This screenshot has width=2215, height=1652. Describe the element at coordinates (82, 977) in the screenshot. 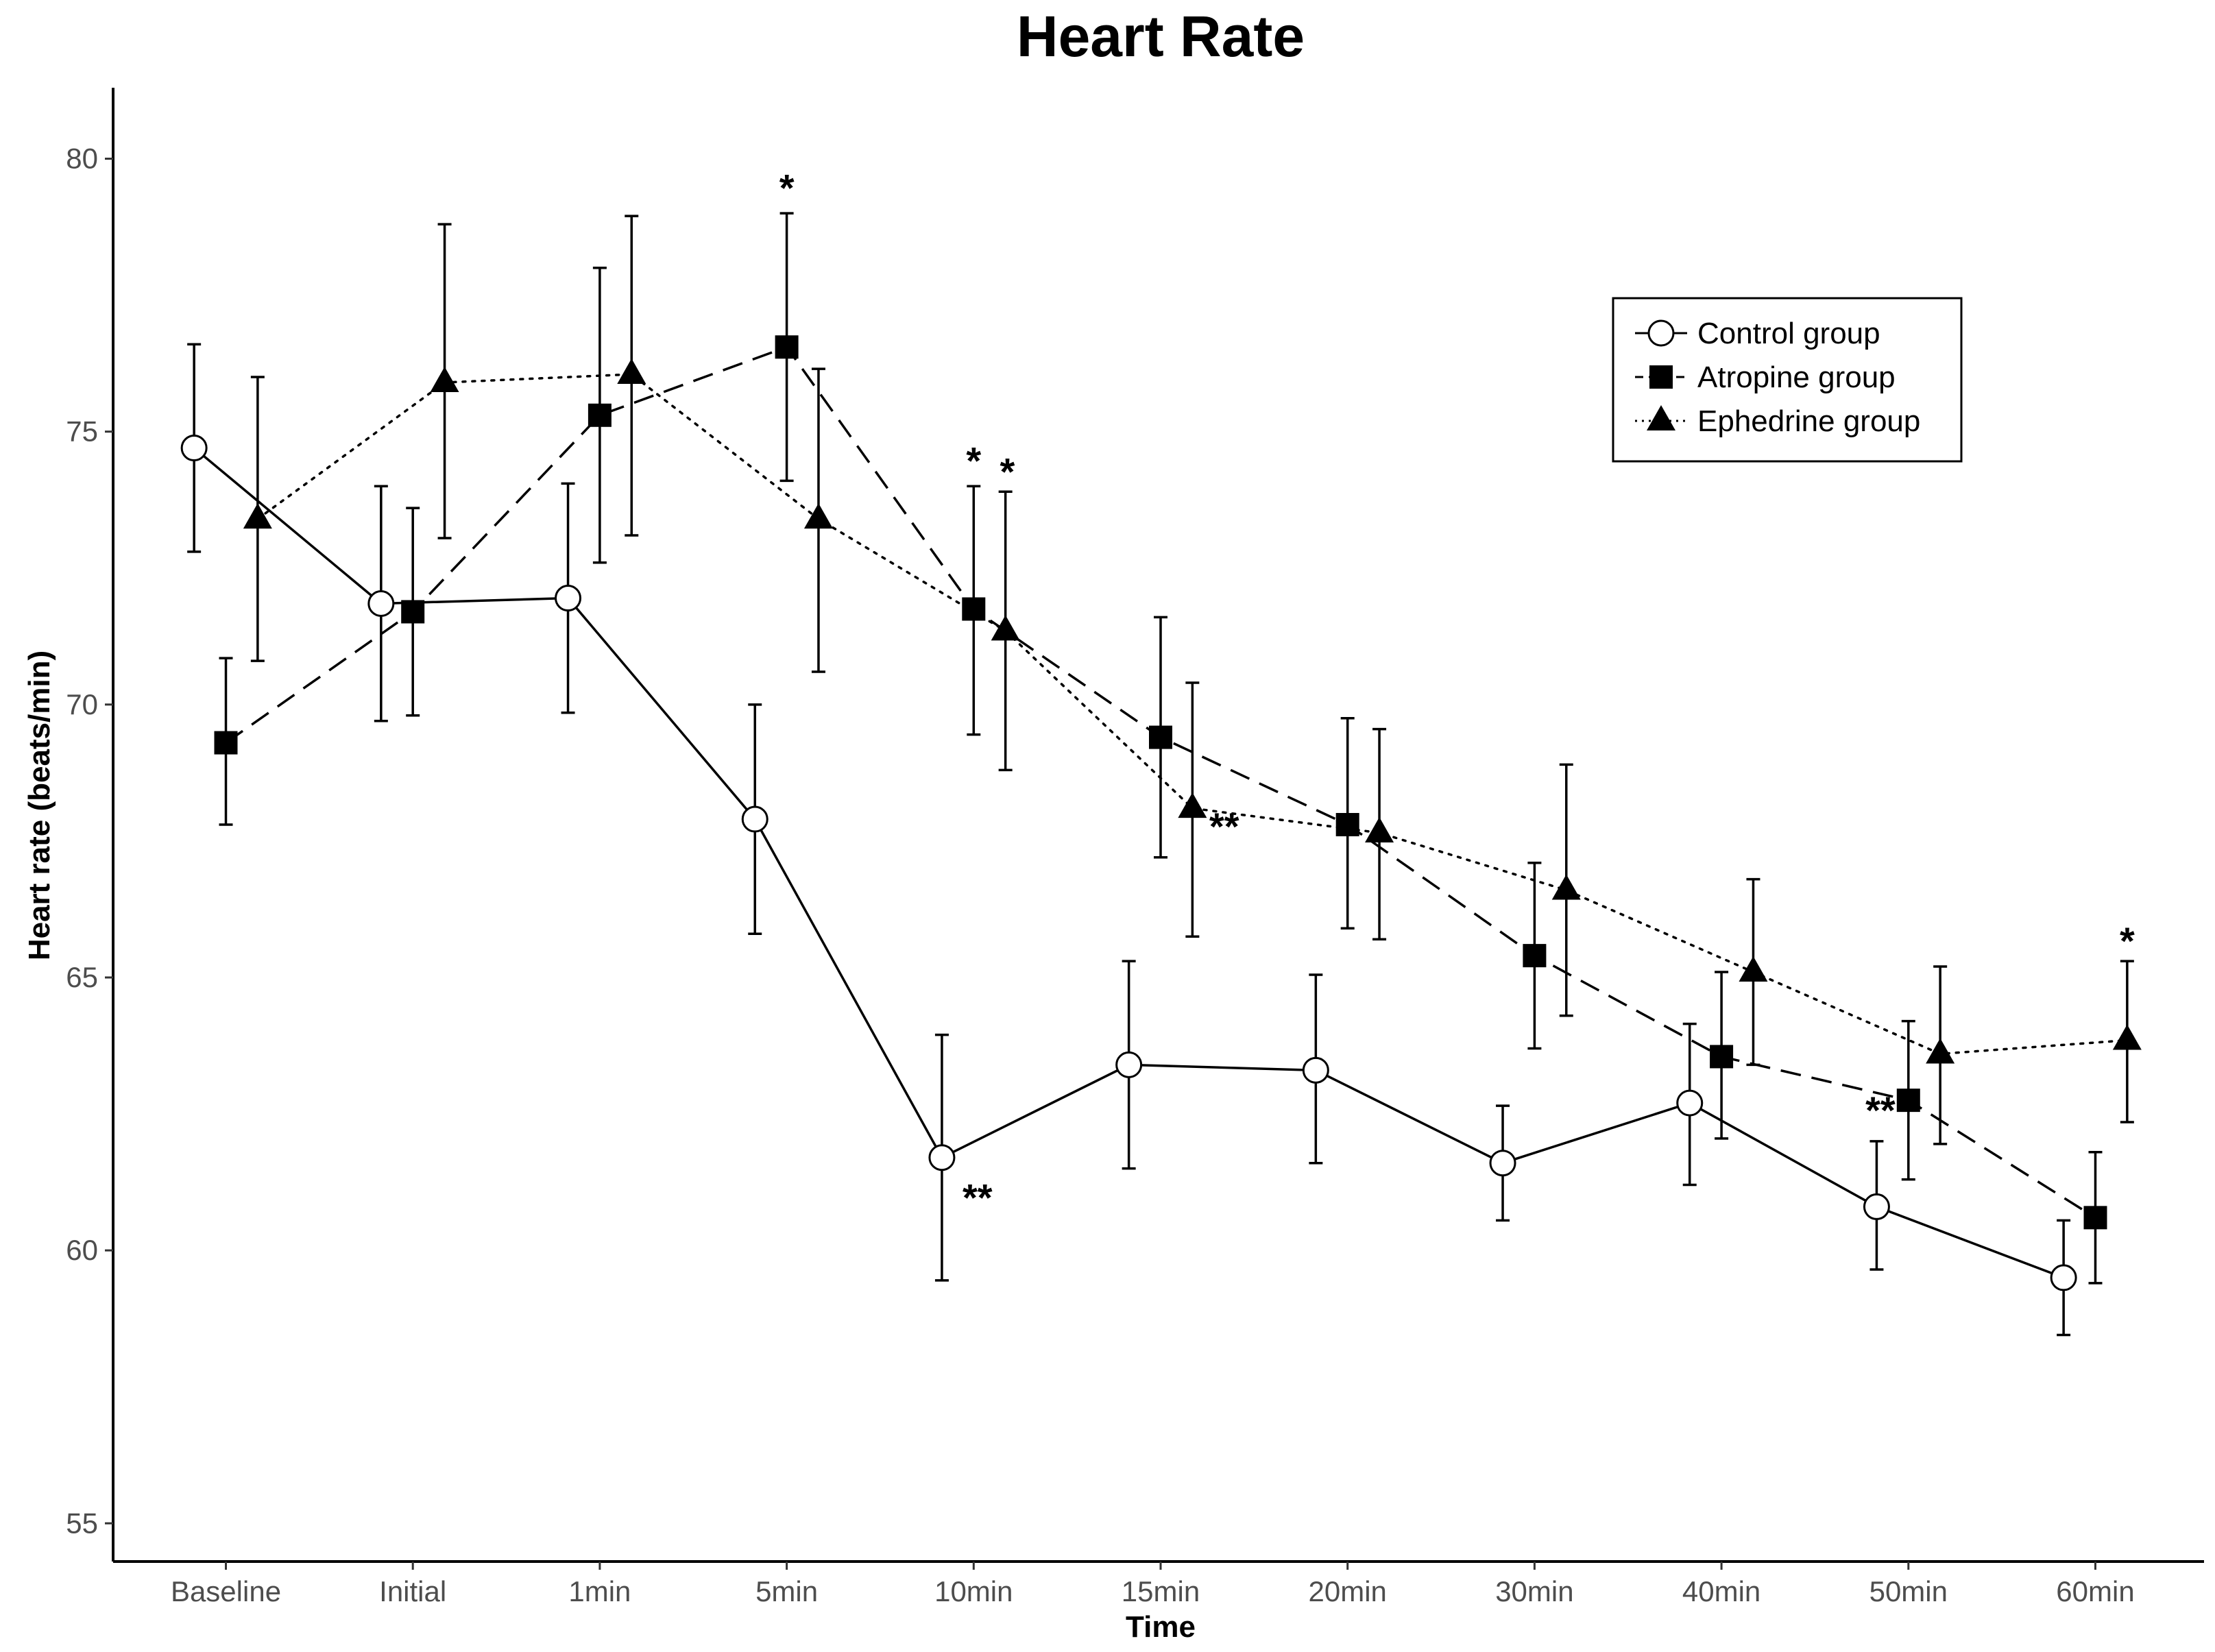

I see `y-tick-label: 65` at that location.